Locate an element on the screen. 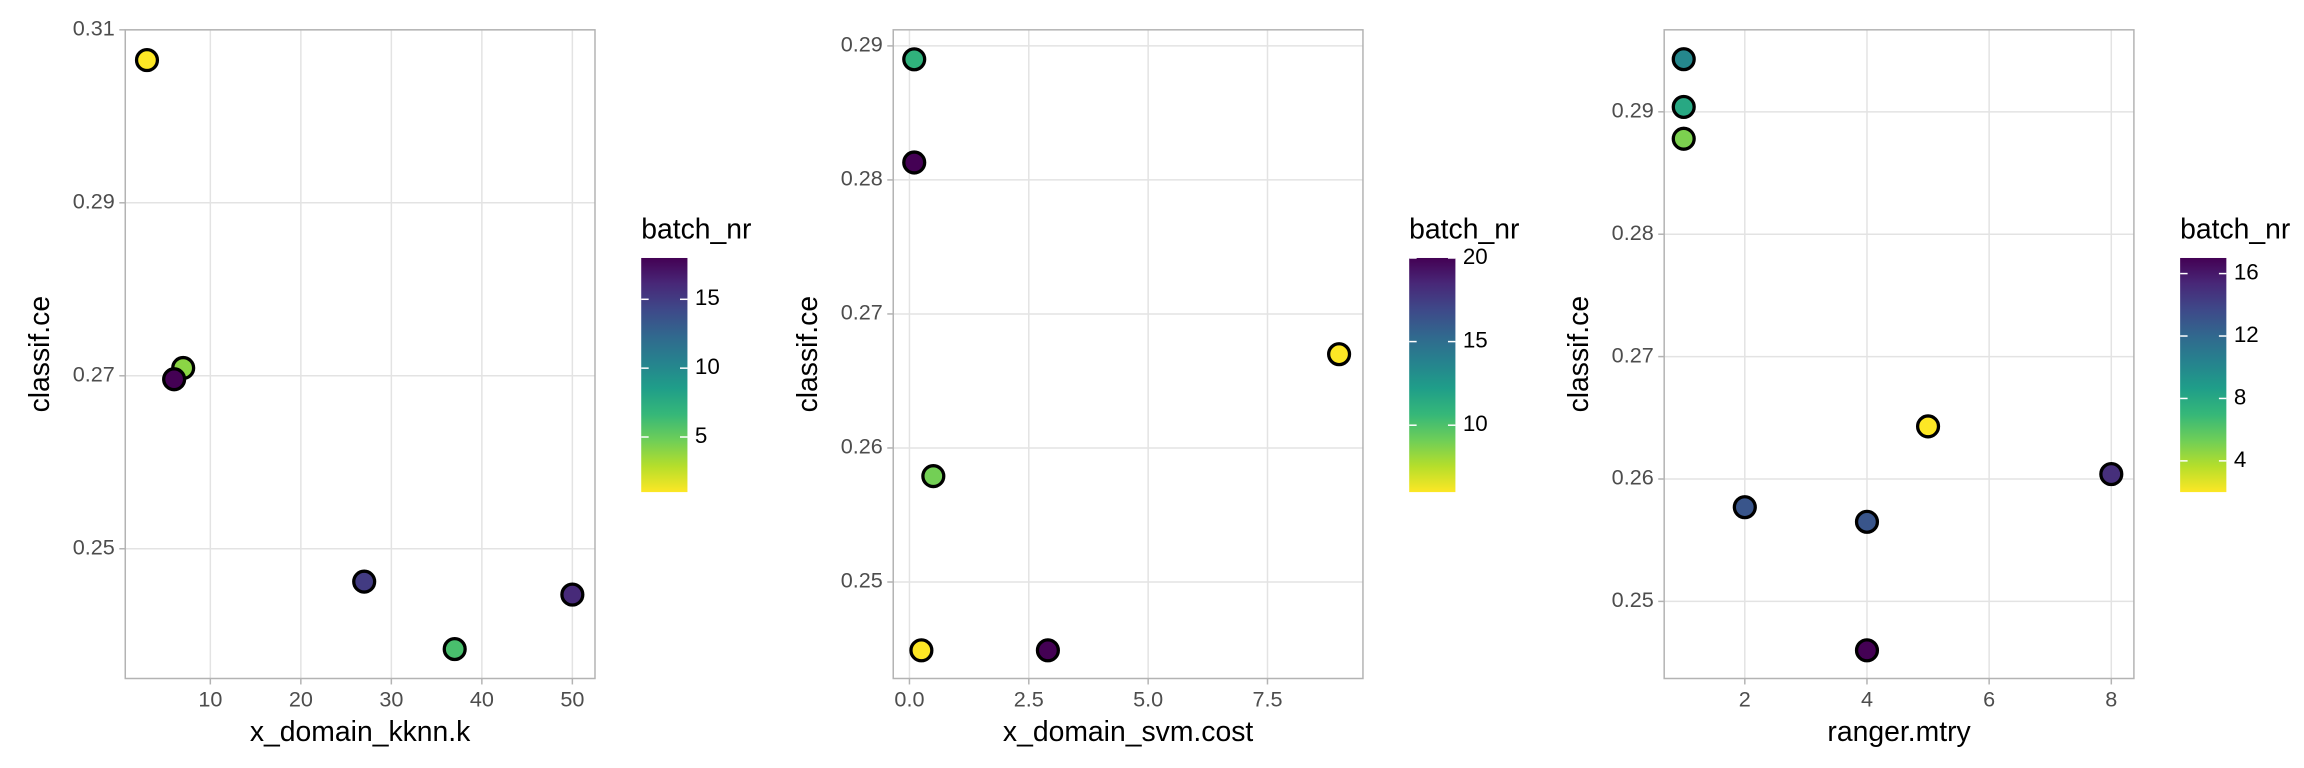 The image size is (2304, 768). x-tick-label: 0.0 is located at coordinates (909, 699).